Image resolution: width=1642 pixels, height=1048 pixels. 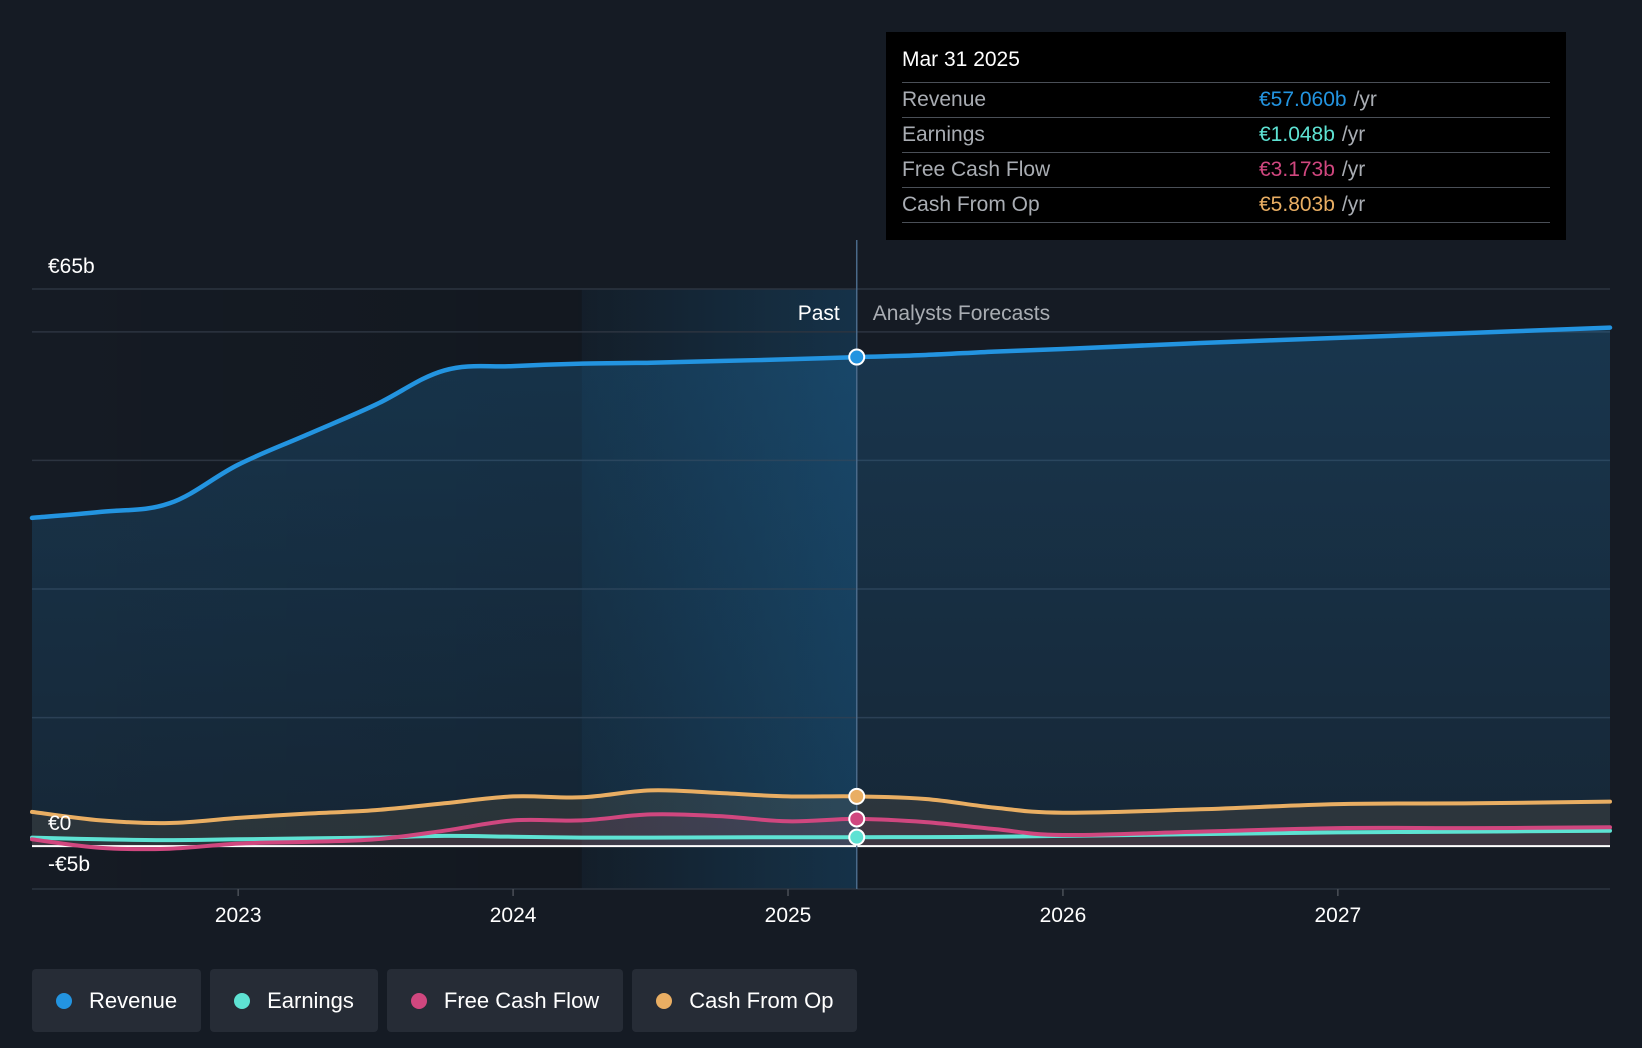 I want to click on tooltip-value: €1.048b, so click(x=1297, y=134).